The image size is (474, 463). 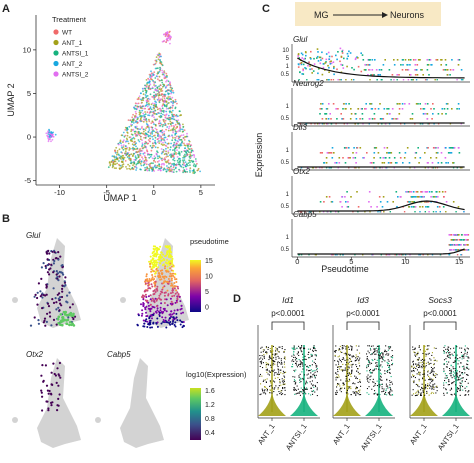 I want to click on expression-tick: 1.2, so click(x=210, y=405).